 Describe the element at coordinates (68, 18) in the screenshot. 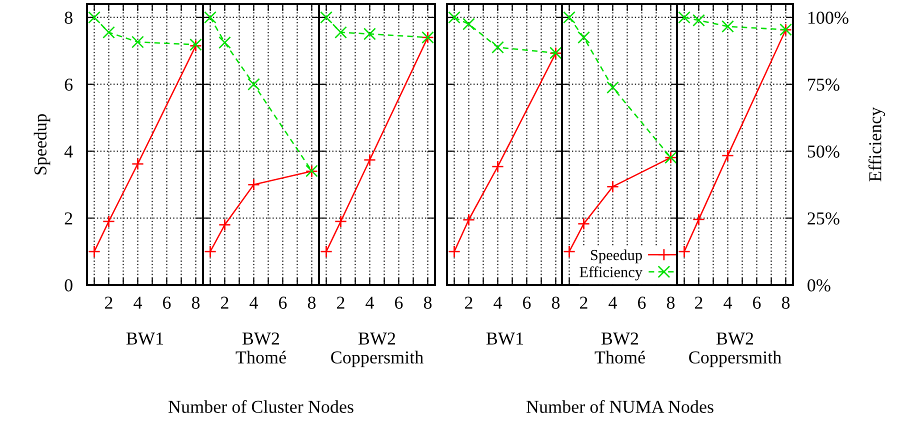

I see `y-tick-label: 8` at that location.